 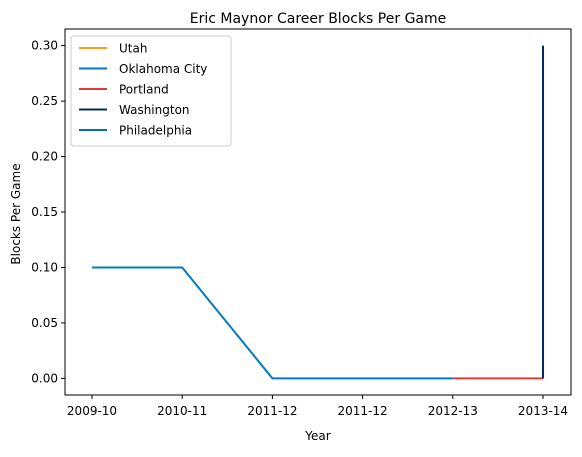 I want to click on legend-box, so click(x=151, y=91).